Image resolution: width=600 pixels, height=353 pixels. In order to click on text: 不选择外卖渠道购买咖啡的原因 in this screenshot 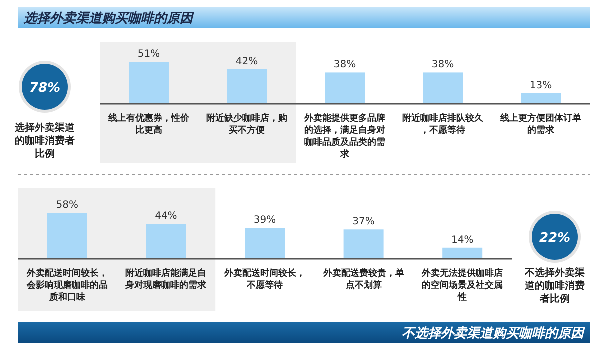, I will do `click(494, 334)`.